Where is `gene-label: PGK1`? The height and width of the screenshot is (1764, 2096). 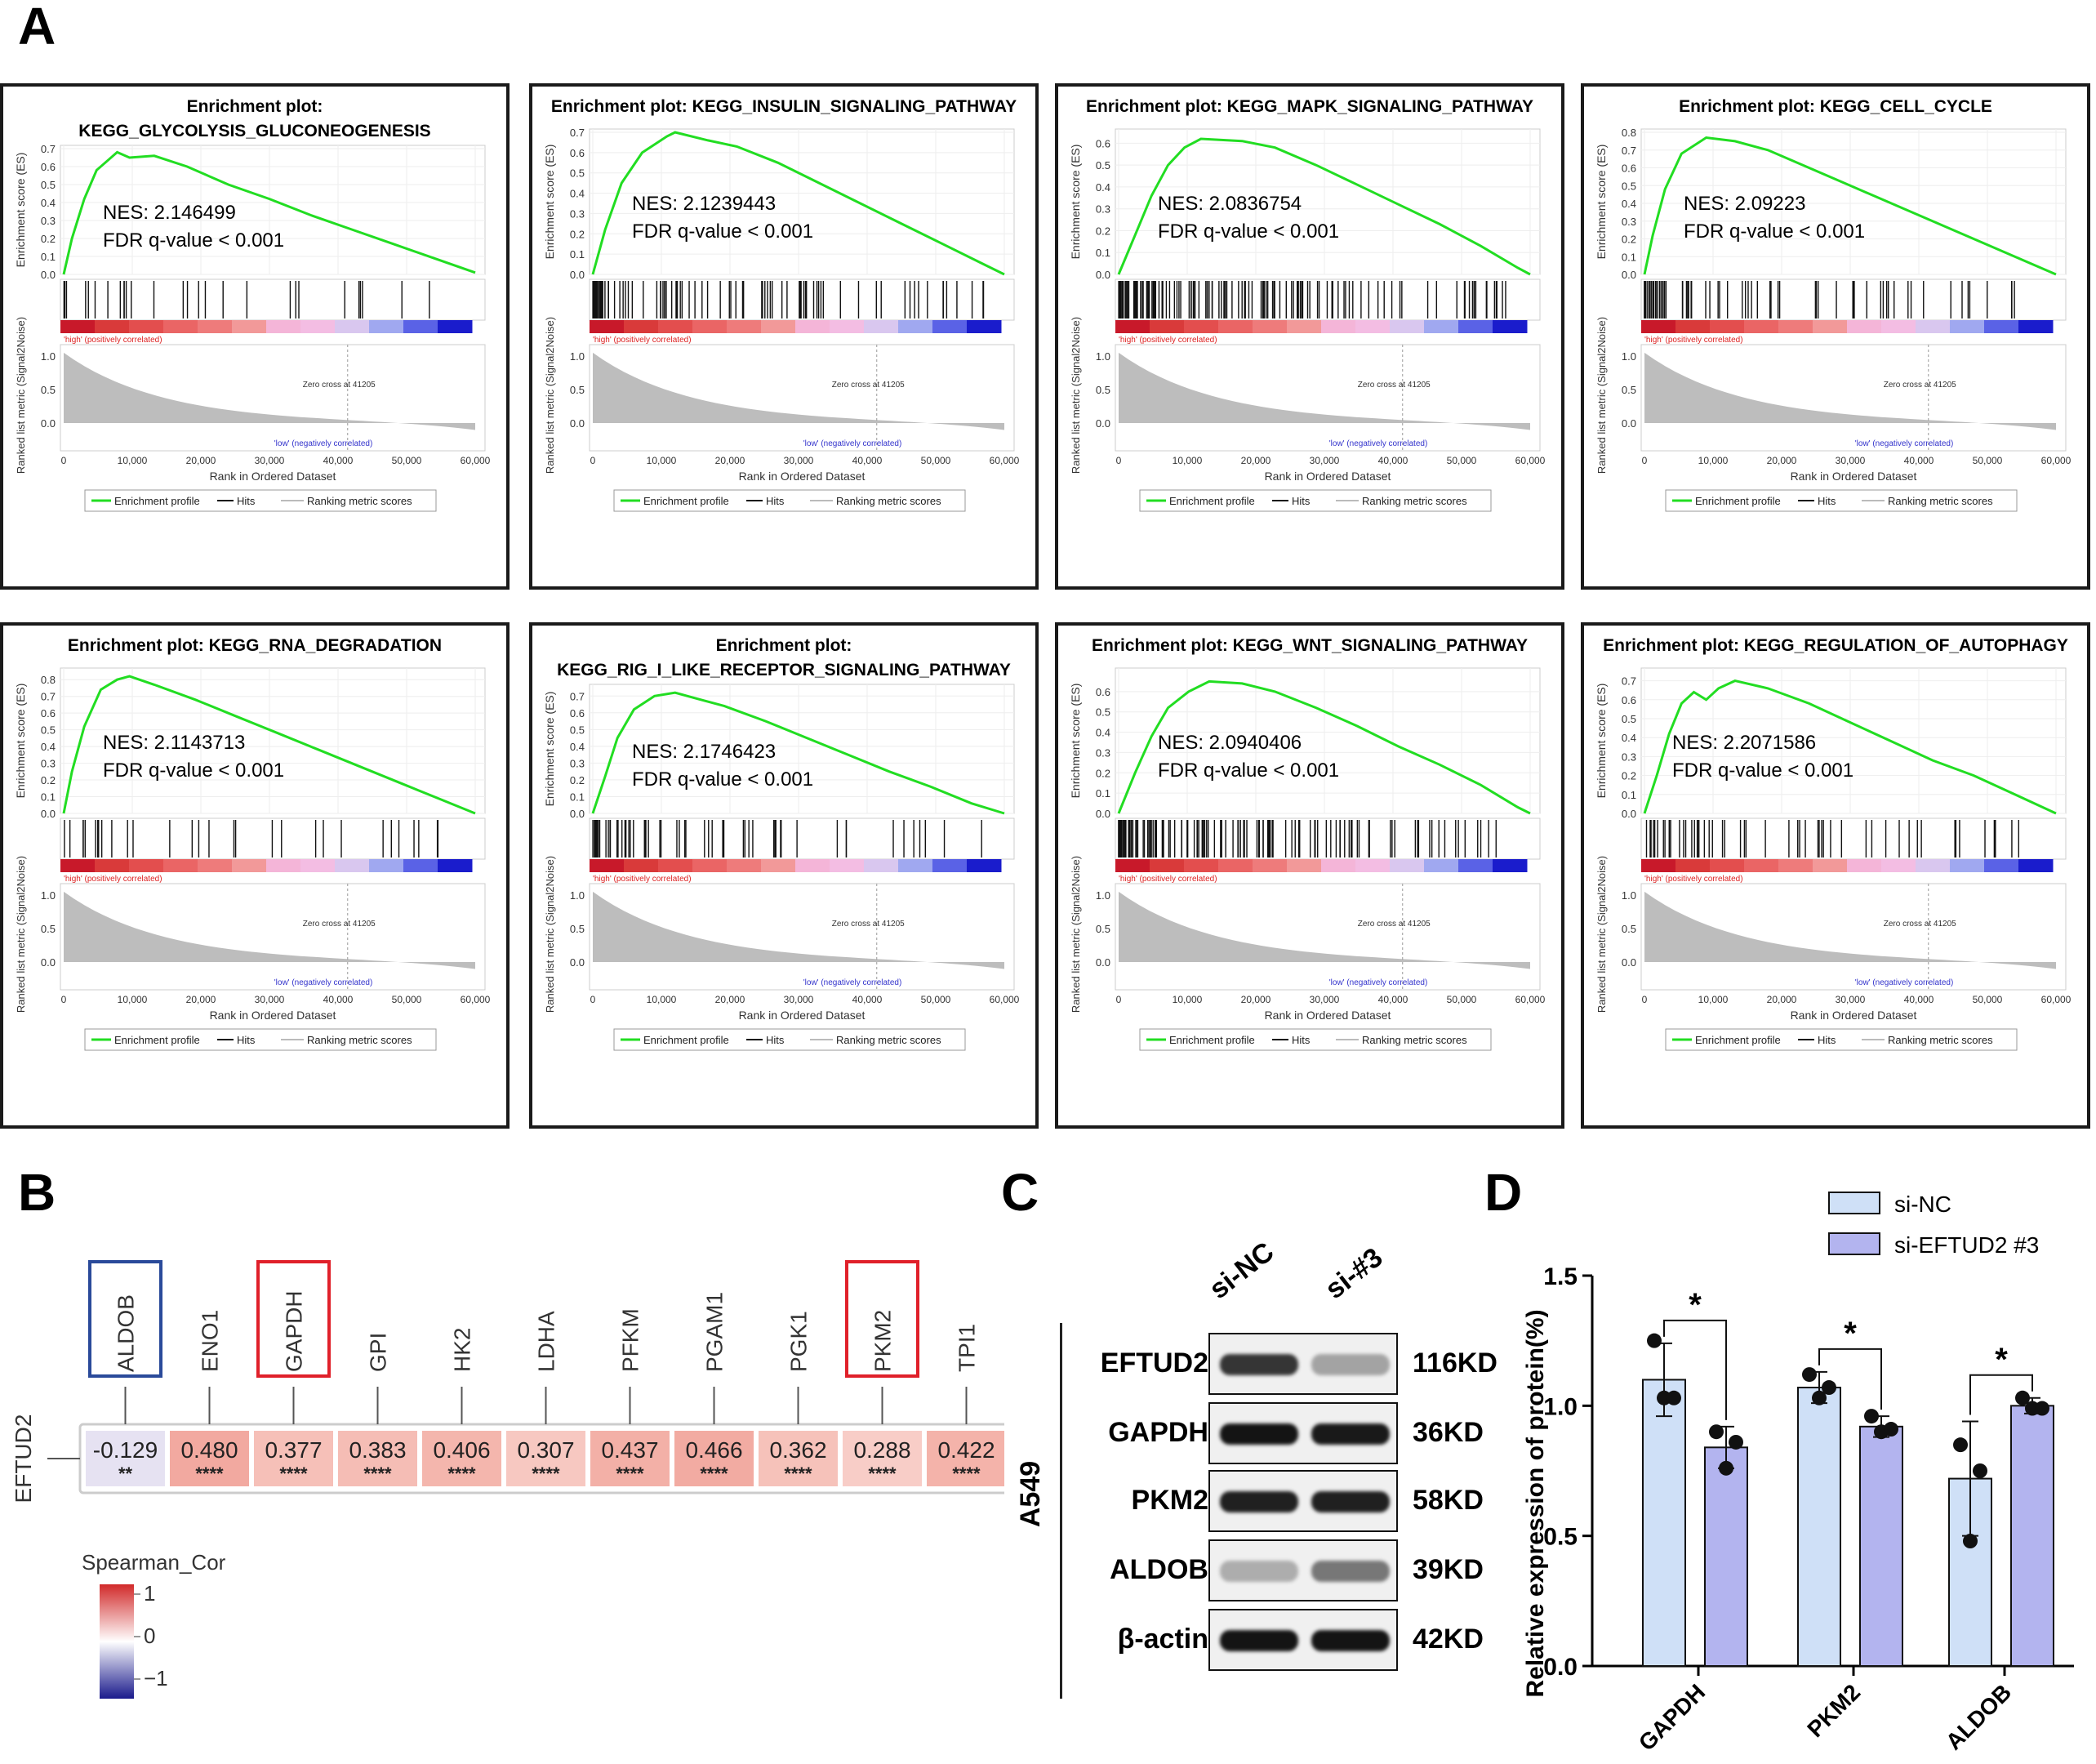
gene-label: PGK1 is located at coordinates (799, 1341).